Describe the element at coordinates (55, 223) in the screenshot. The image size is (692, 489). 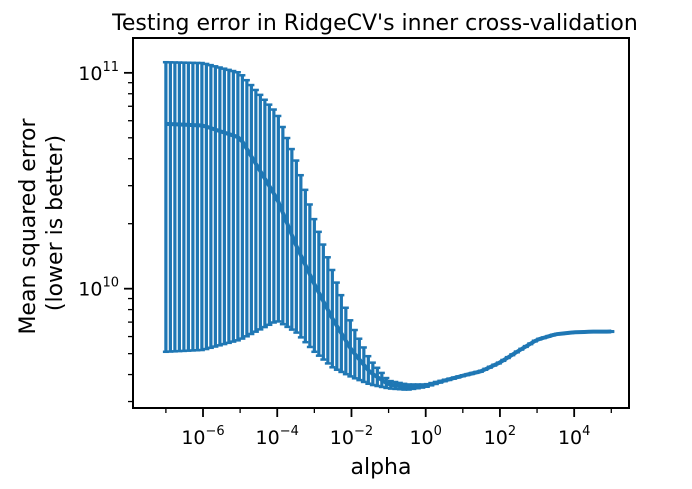
I see `y-axis-label-line-2: (lower is better)` at that location.